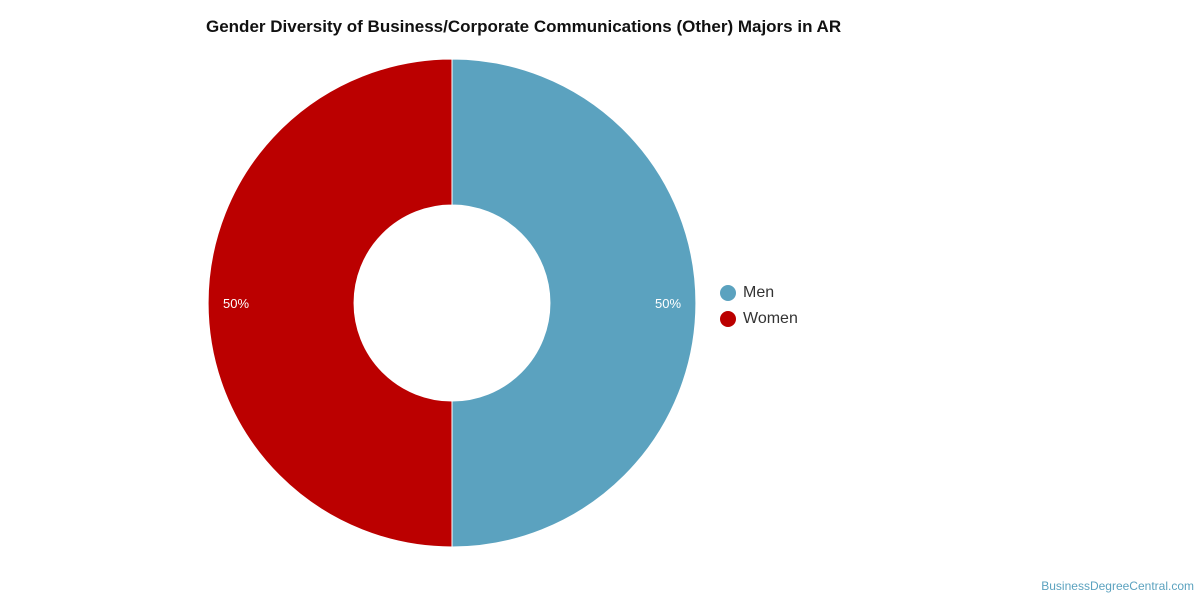 Image resolution: width=1200 pixels, height=600 pixels. I want to click on slice-label-women: 50%, so click(236, 303).